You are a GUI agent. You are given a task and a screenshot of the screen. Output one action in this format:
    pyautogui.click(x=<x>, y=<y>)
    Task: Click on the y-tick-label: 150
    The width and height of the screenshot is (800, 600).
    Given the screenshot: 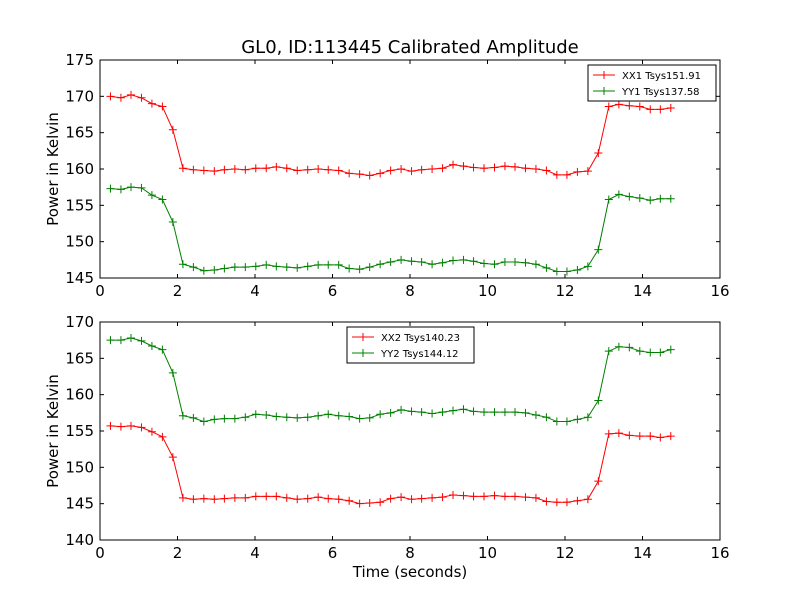 What is the action you would take?
    pyautogui.click(x=79, y=467)
    